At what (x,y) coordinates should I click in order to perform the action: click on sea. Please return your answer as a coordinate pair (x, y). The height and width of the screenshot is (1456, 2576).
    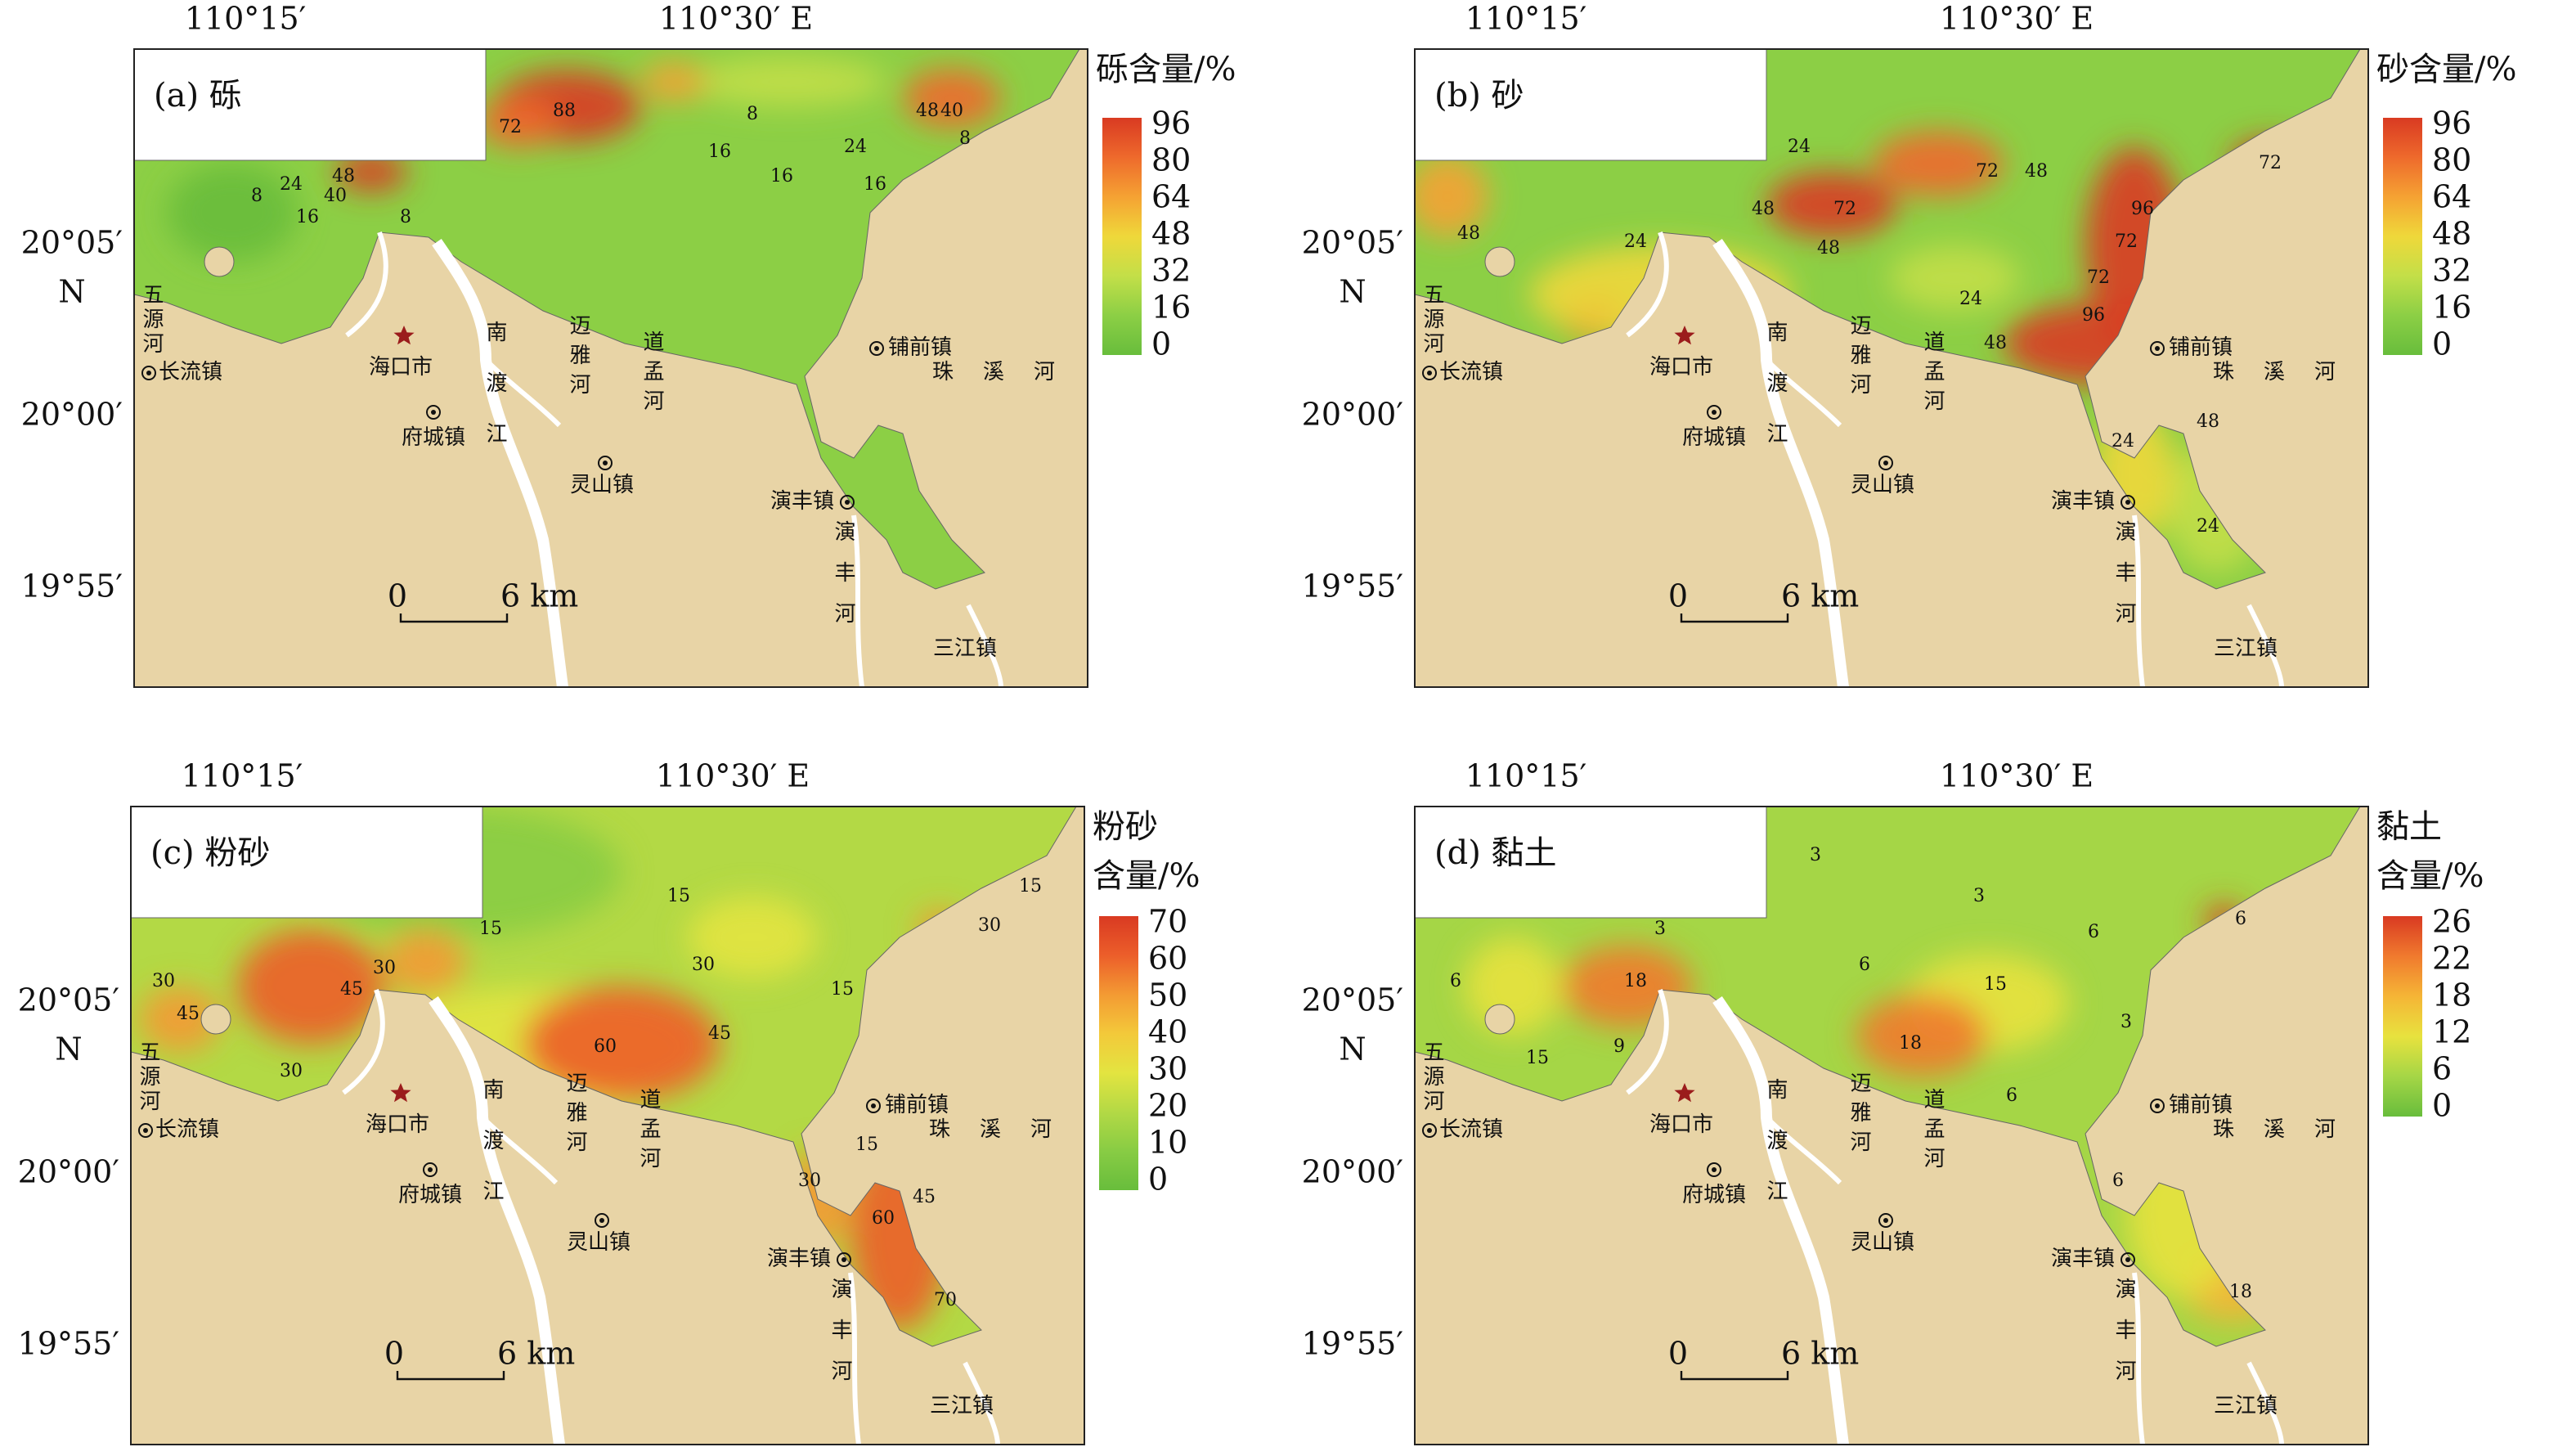
    Looking at the image, I should click on (606, 319).